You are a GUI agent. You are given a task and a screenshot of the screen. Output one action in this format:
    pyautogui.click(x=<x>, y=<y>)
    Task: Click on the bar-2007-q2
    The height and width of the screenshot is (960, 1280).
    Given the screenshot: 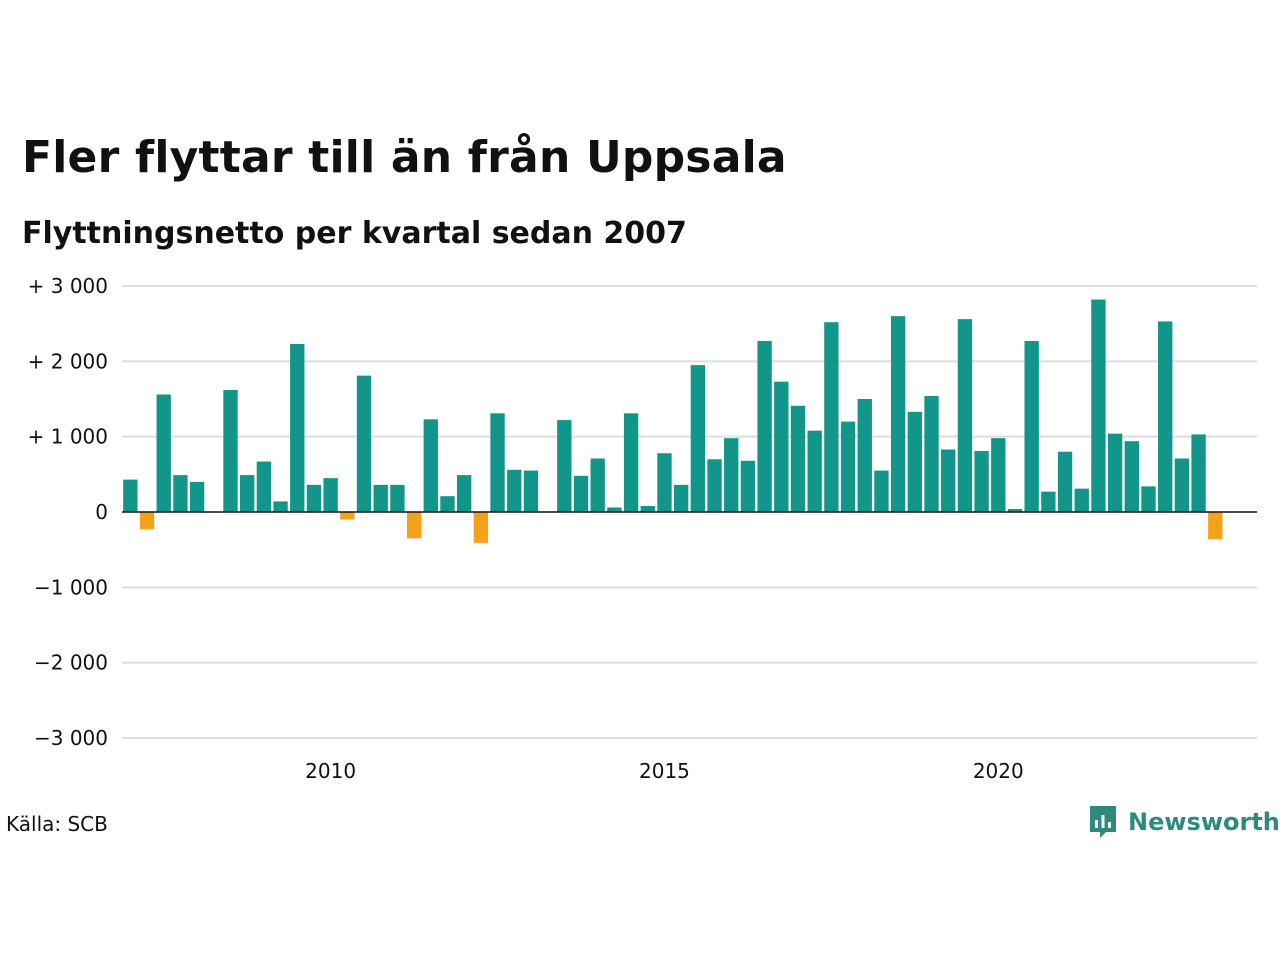 What is the action you would take?
    pyautogui.click(x=147, y=521)
    